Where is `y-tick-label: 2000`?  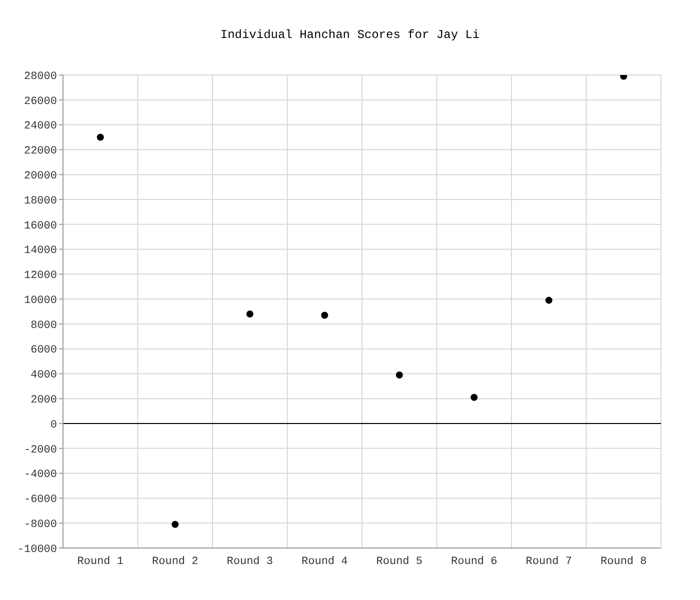
y-tick-label: 2000 is located at coordinates (43, 400).